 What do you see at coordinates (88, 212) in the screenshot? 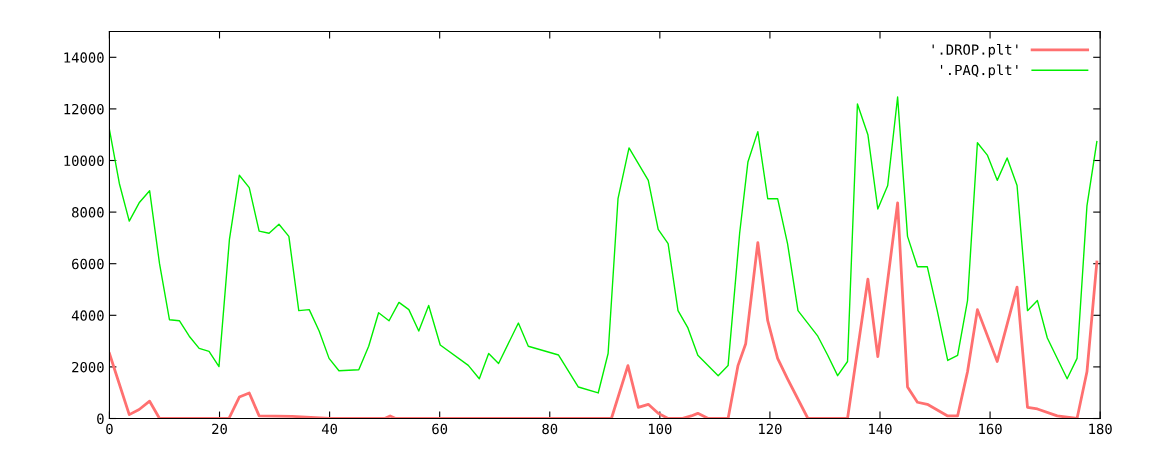
I see `y-tick-label: 8000` at bounding box center [88, 212].